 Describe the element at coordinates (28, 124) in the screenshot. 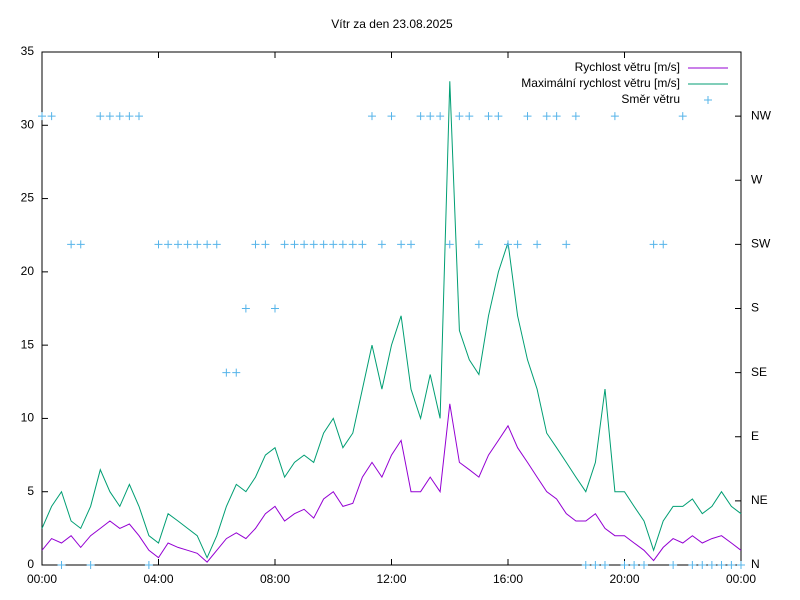

I see `y-tick-label: 30` at that location.